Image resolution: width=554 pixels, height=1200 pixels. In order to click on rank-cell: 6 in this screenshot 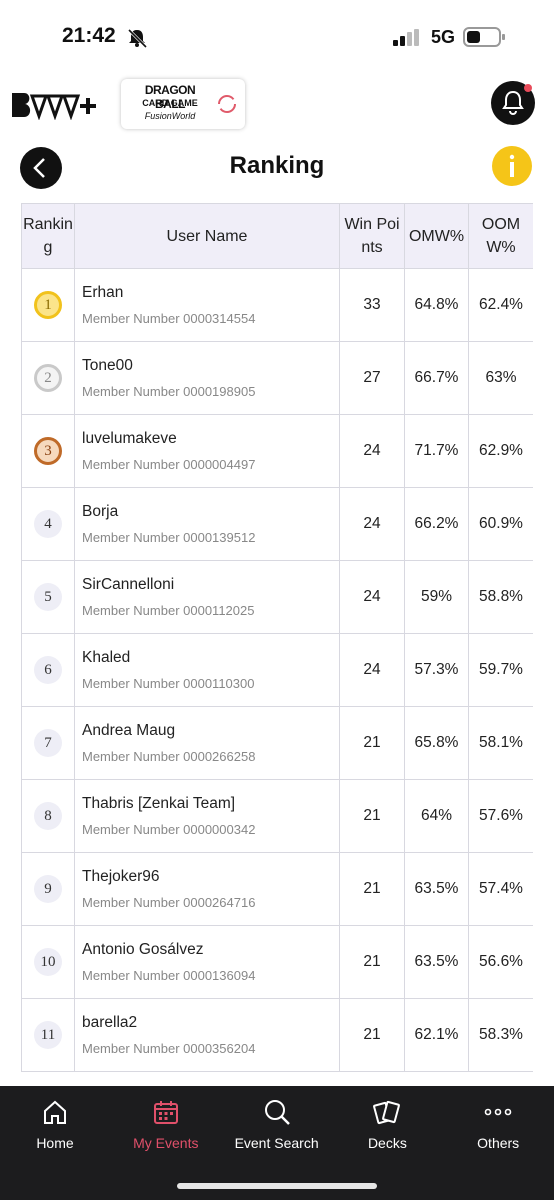, I will do `click(48, 670)`.